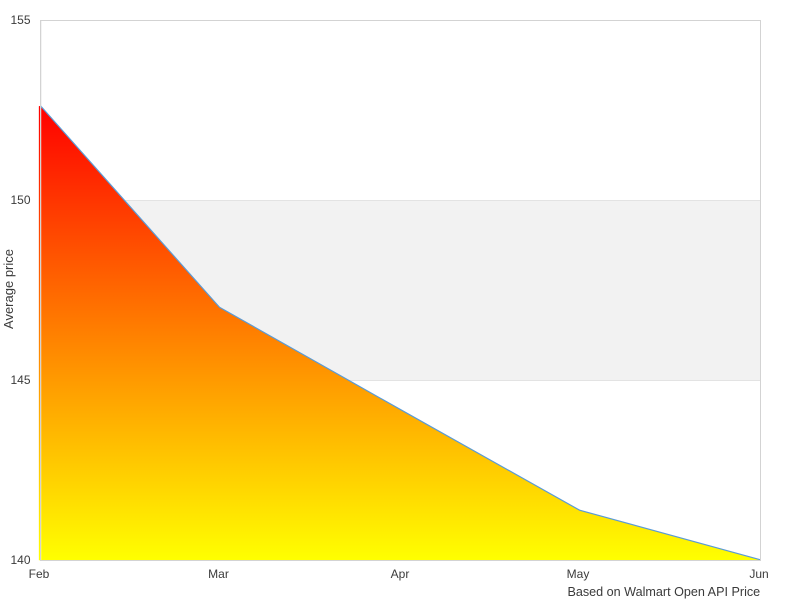 The width and height of the screenshot is (800, 600). I want to click on svg-text: May, so click(578, 574).